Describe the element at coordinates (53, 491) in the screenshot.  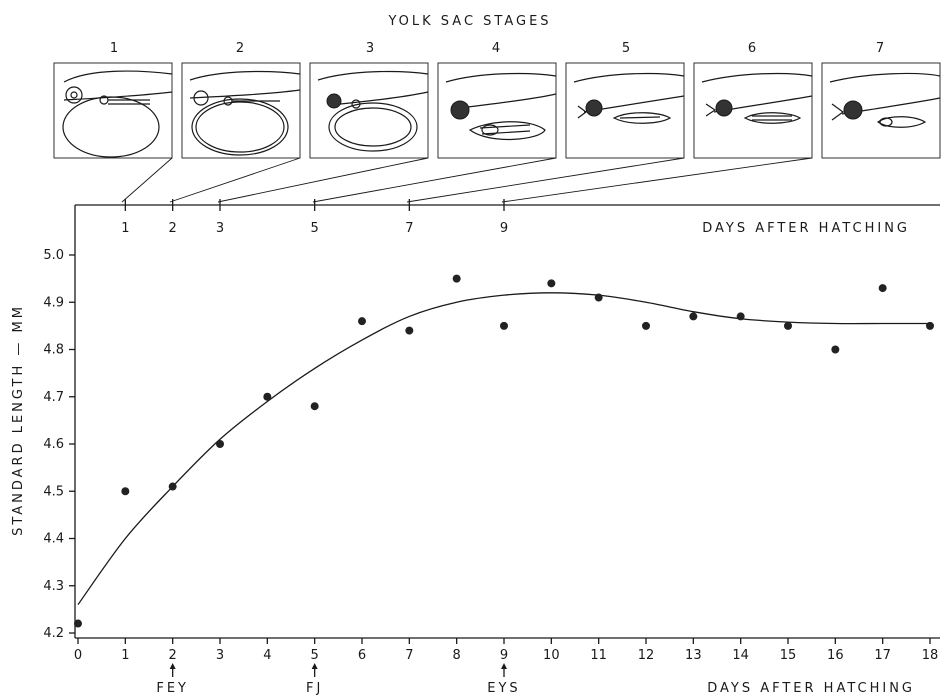
I see `y-tick-label: 4.5` at that location.